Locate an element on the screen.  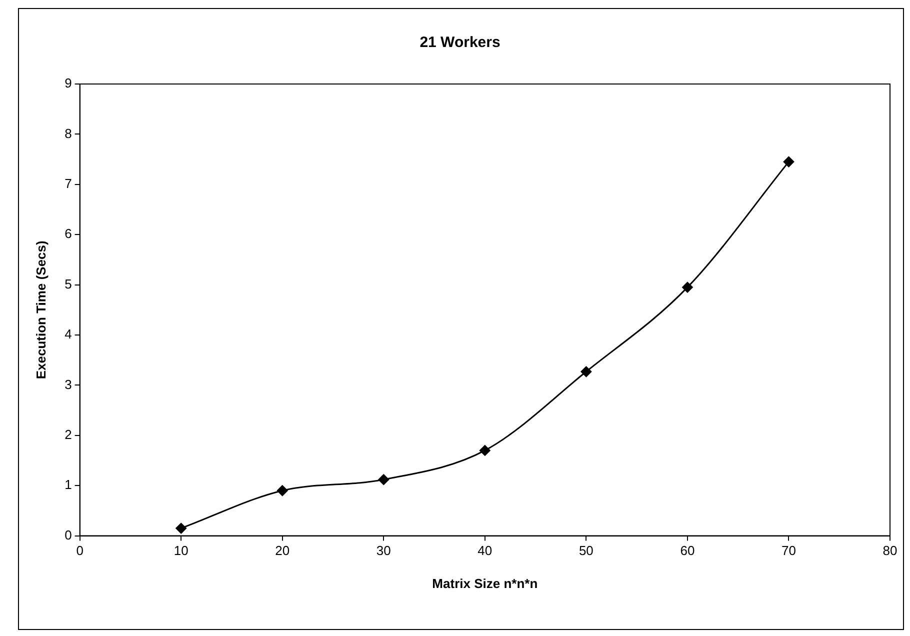
x-tick-label: 40 is located at coordinates (485, 550).